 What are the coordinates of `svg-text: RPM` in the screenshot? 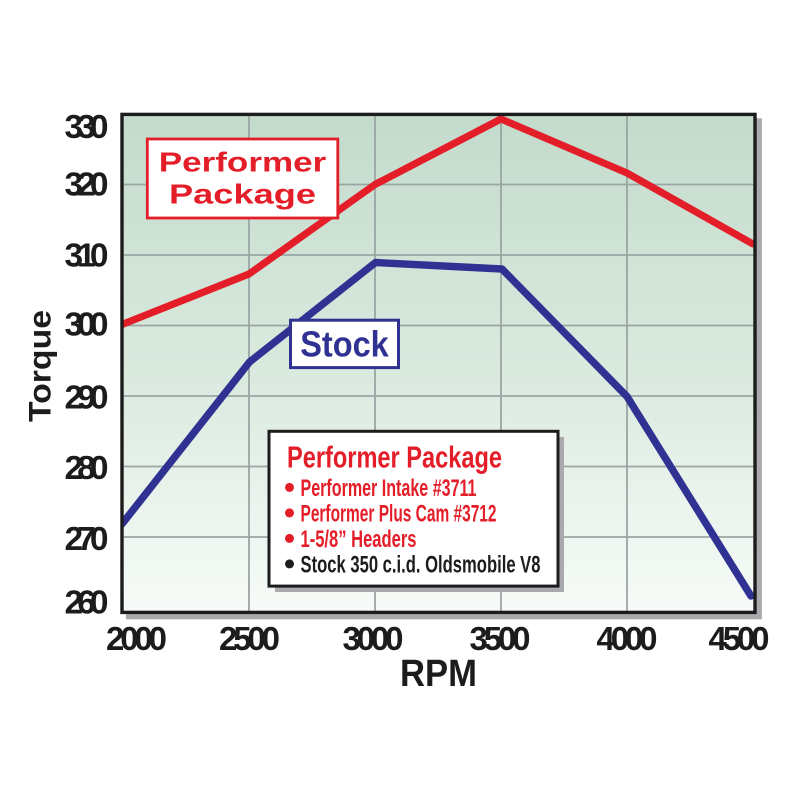 It's located at (438, 674).